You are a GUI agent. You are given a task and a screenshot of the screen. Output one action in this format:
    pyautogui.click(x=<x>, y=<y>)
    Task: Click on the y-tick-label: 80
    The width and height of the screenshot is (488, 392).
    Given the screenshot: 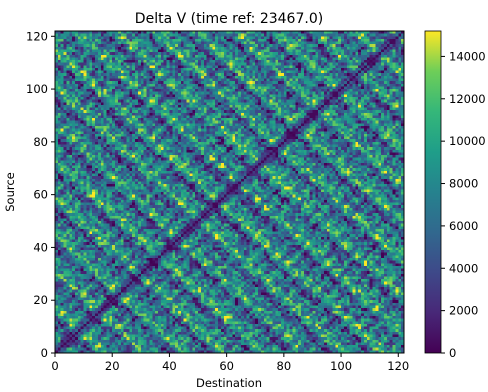 What is the action you would take?
    pyautogui.click(x=40, y=142)
    